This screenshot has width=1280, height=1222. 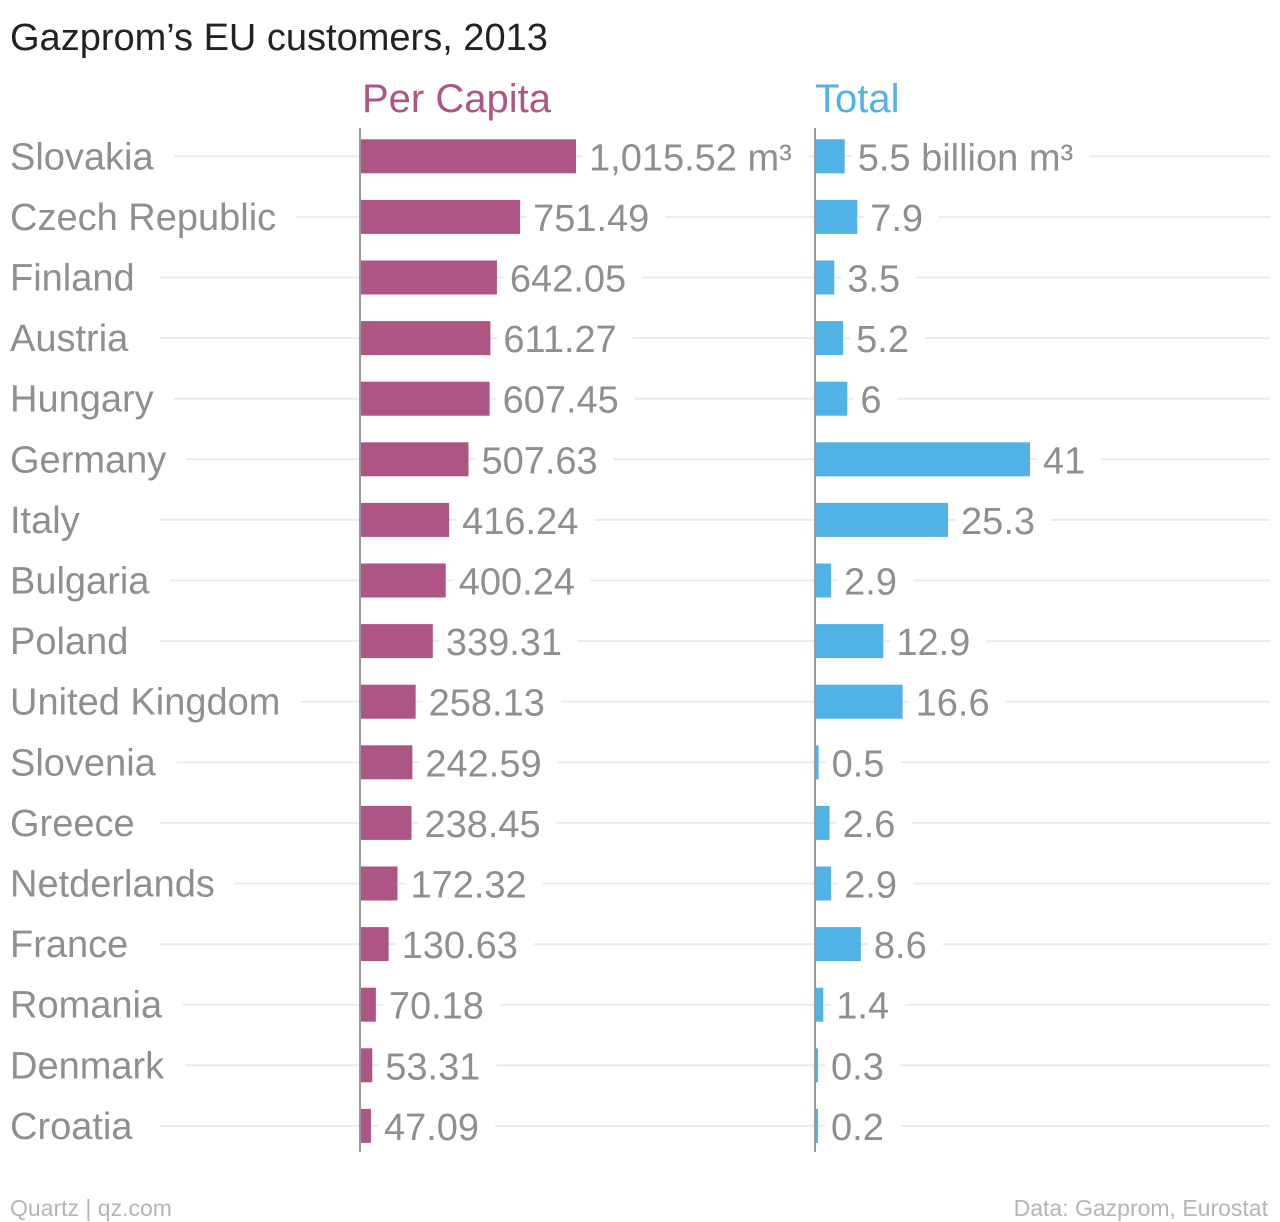 I want to click on value-label-per-capita: 53.31, so click(x=432, y=1067).